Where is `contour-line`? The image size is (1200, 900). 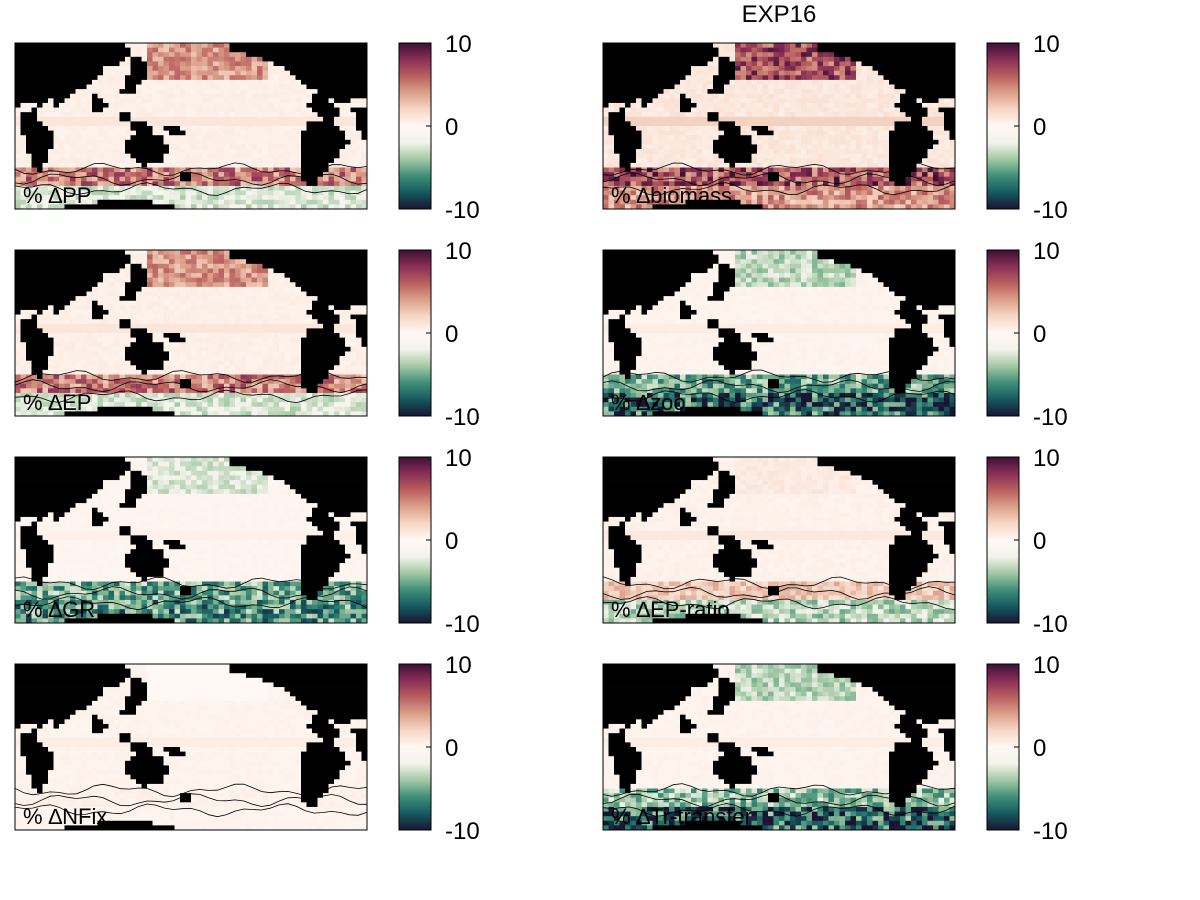 contour-line is located at coordinates (191, 179).